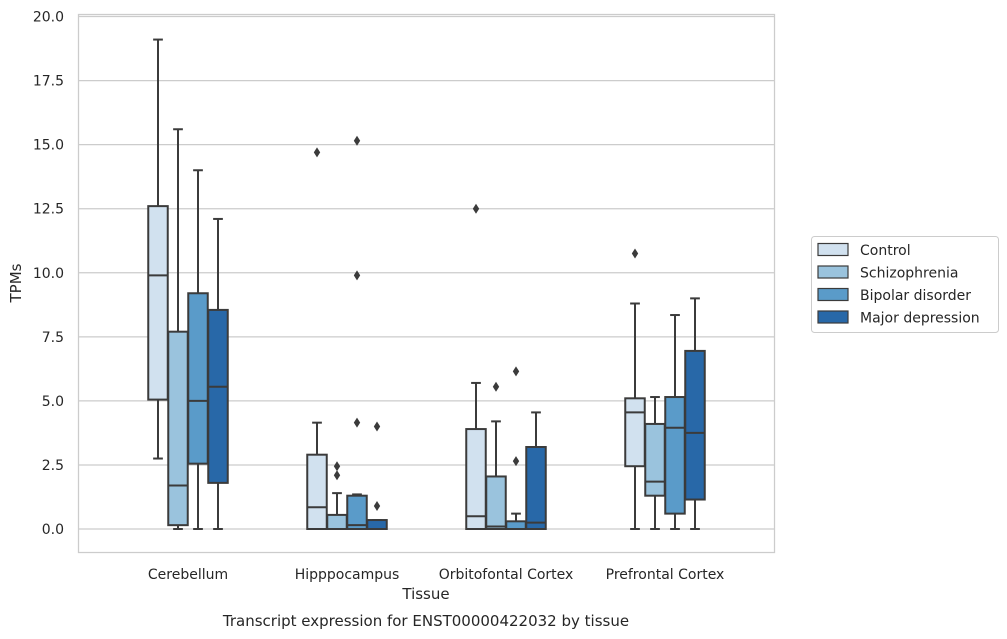  I want to click on x-tick-label: Hipppocampus, so click(347, 575).